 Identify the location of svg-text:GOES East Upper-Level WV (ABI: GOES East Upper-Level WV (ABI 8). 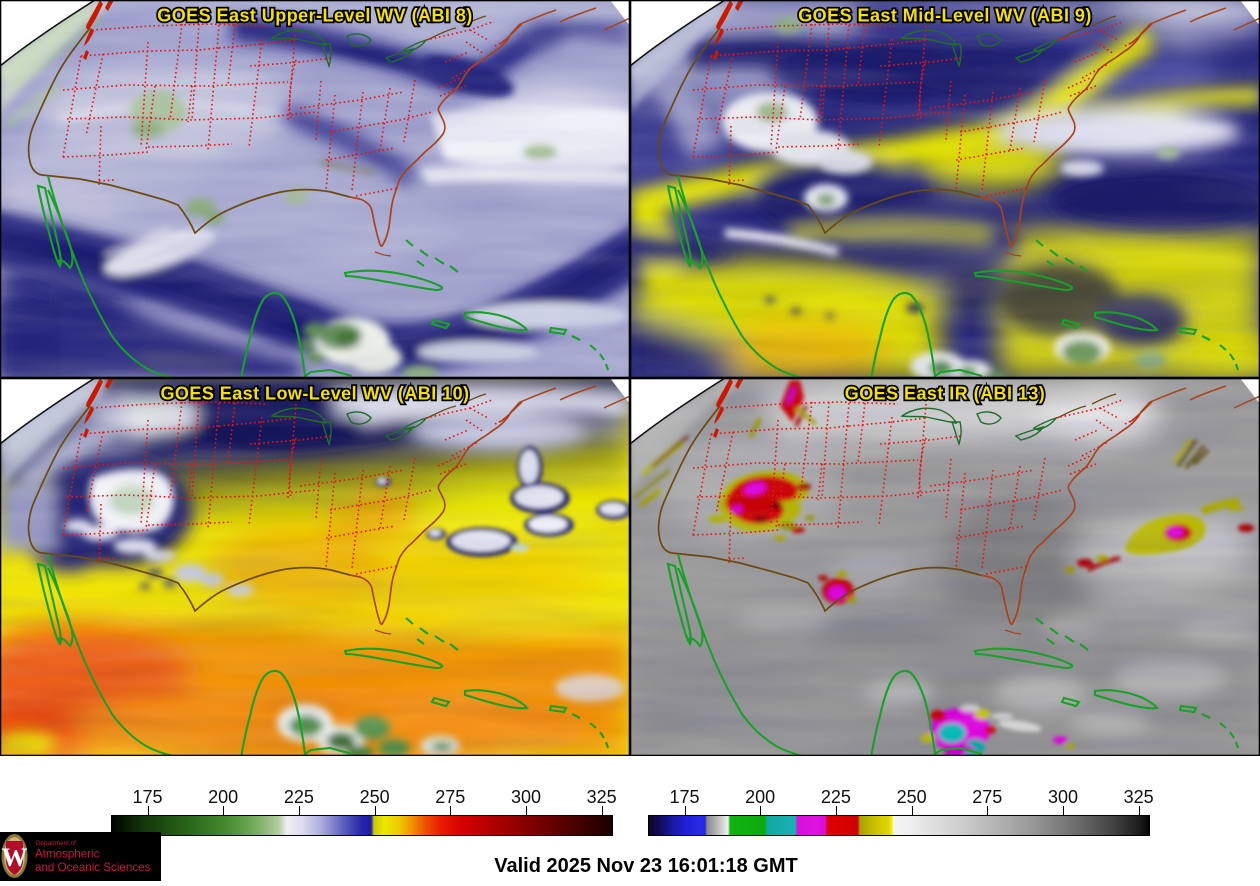
(314, 16).